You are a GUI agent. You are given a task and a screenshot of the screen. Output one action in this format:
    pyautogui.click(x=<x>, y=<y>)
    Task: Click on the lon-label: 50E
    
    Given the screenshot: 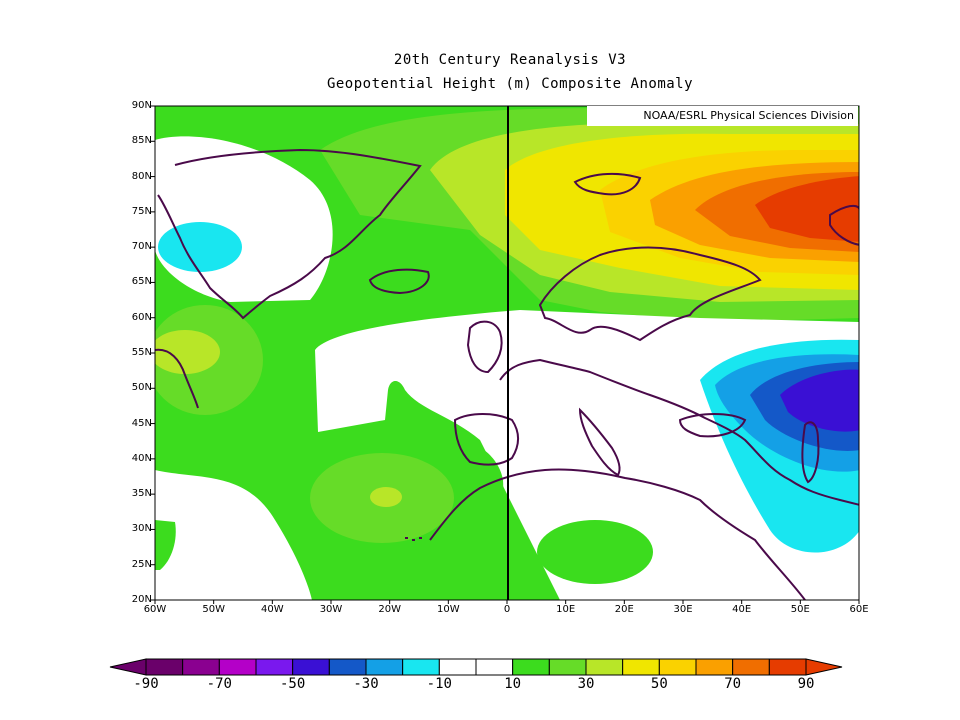 What is the action you would take?
    pyautogui.click(x=800, y=609)
    